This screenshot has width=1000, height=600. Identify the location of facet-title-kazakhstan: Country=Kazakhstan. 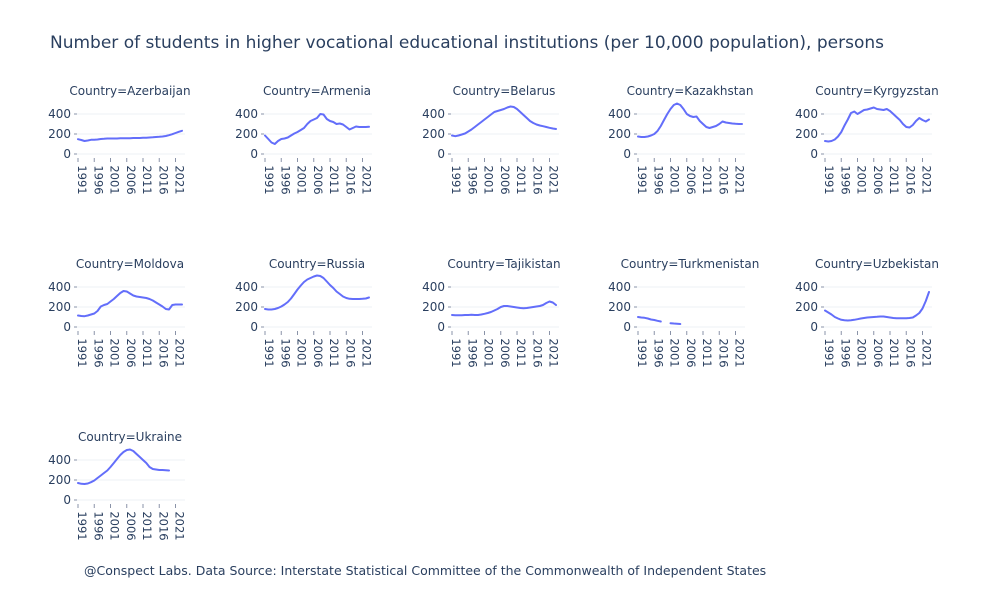
(690, 91).